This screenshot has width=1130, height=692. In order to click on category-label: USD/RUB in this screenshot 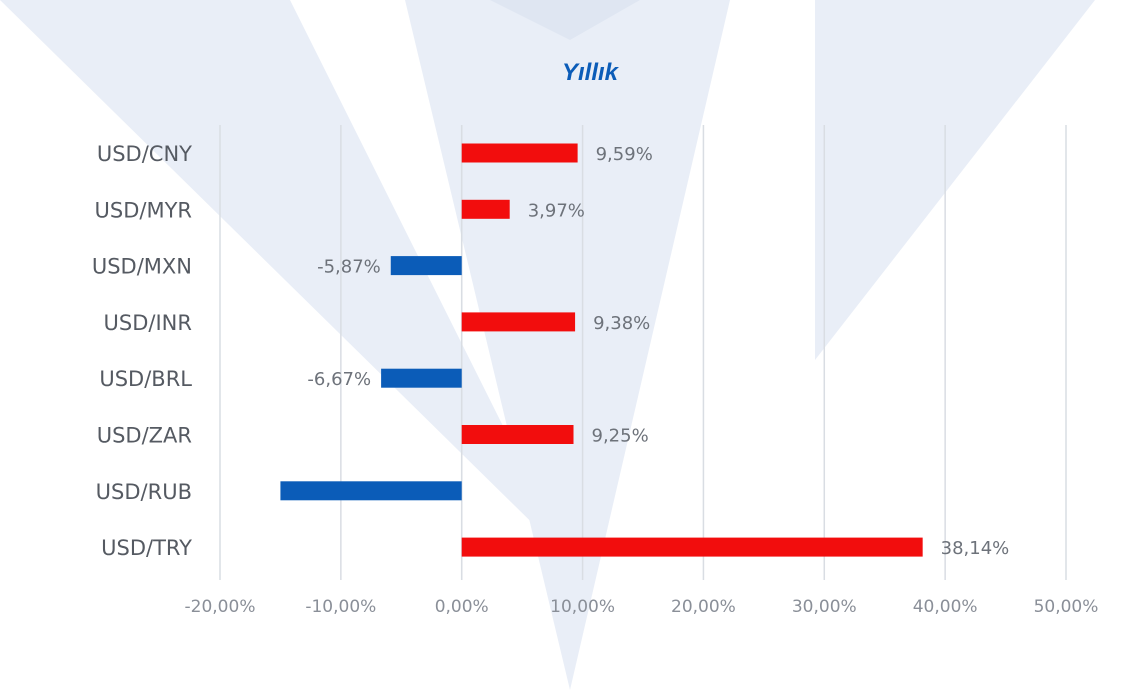, I will do `click(144, 492)`.